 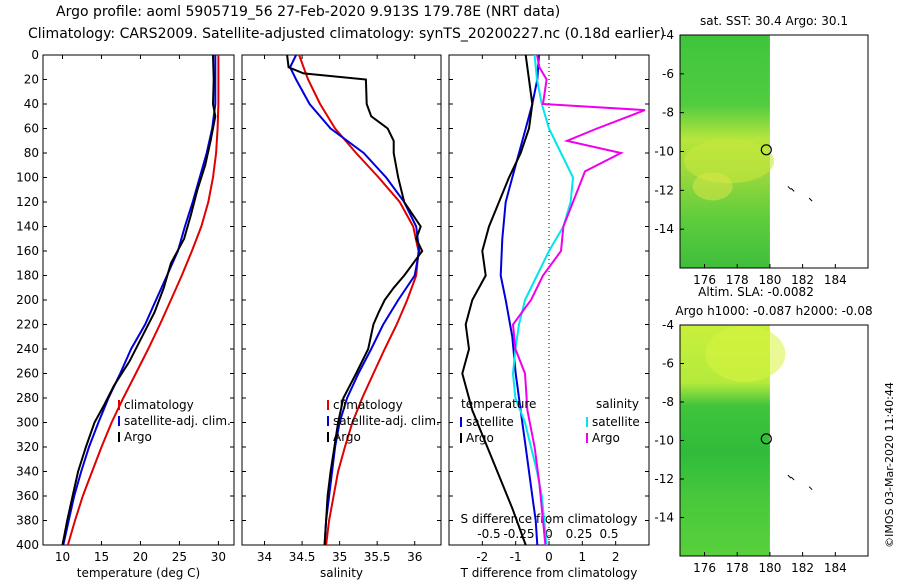 I want to click on xtick-label: 25, so click(x=179, y=557).